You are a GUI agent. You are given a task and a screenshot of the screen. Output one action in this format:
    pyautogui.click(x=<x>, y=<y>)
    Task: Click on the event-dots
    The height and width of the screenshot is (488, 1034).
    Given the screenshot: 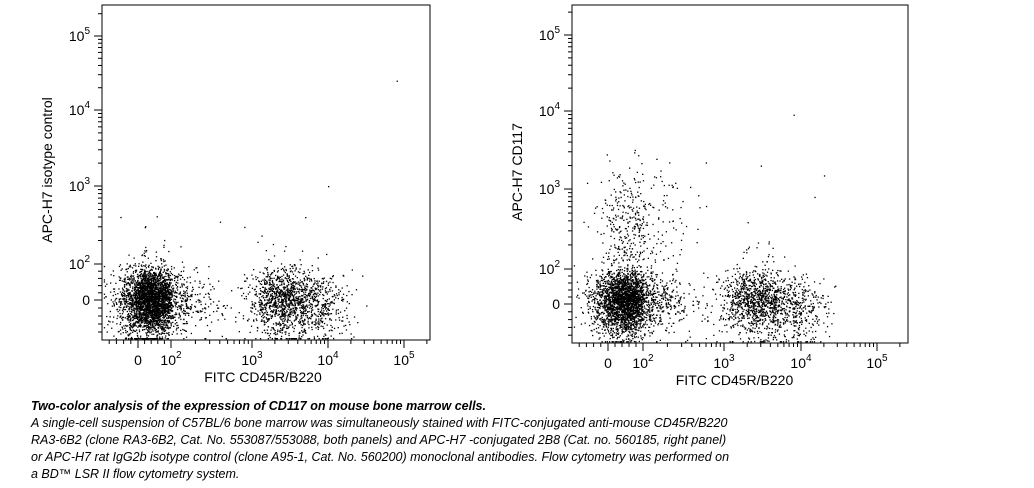 What is the action you would take?
    pyautogui.click(x=705, y=228)
    